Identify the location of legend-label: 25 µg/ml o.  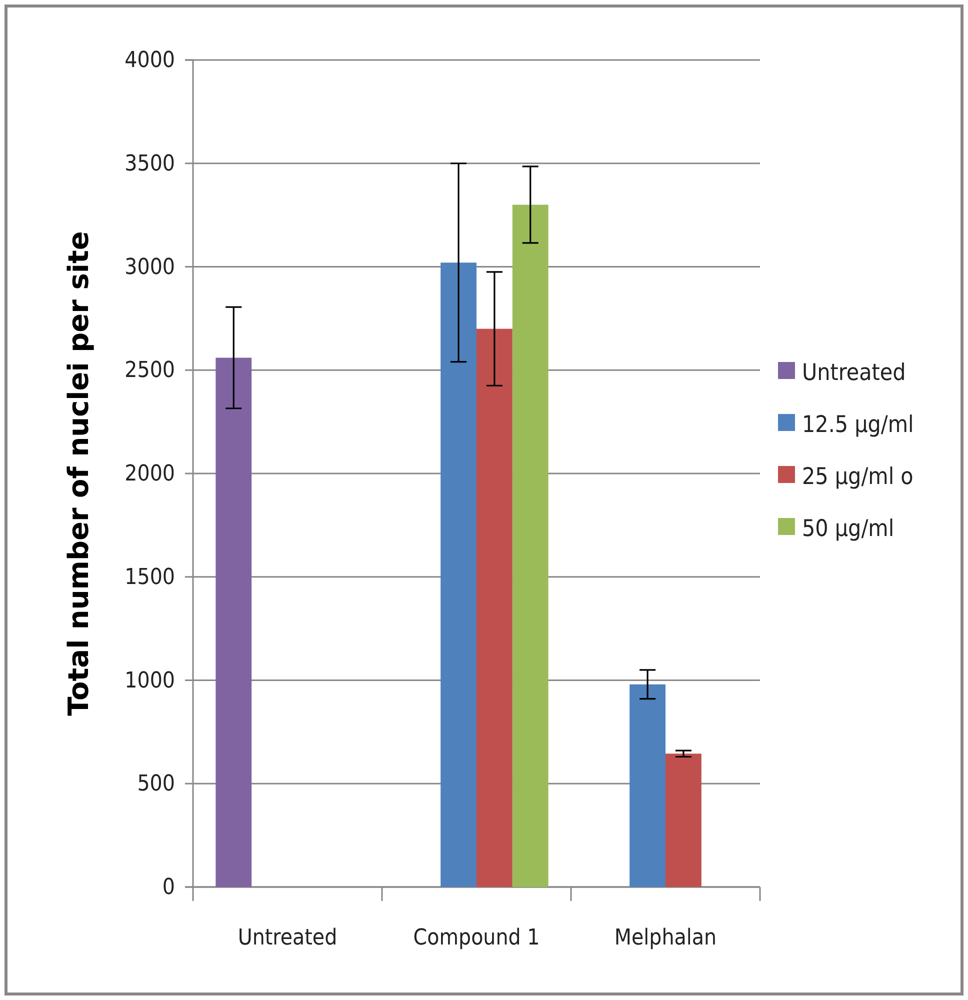
(858, 477).